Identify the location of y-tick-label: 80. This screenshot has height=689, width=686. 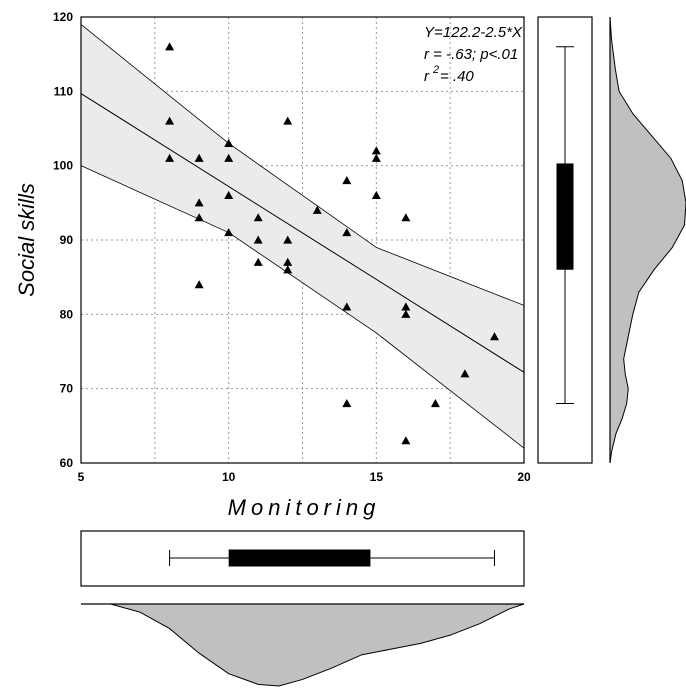
(67, 314).